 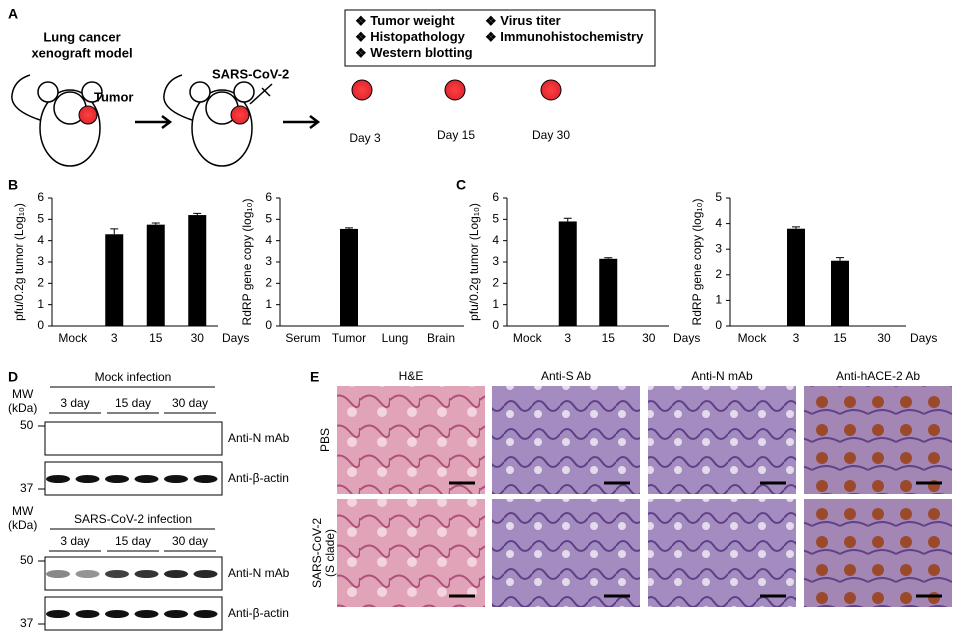 I want to click on day-label: Day 30, so click(x=551, y=135).